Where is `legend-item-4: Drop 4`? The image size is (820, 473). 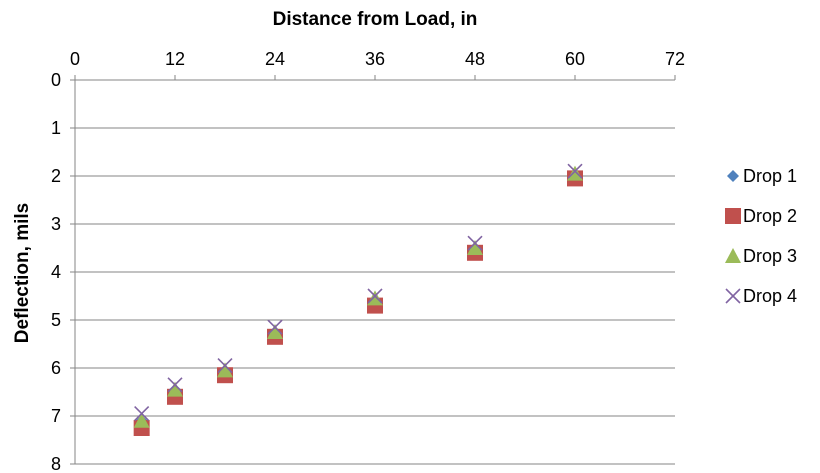
legend-item-4: Drop 4 is located at coordinates (761, 296).